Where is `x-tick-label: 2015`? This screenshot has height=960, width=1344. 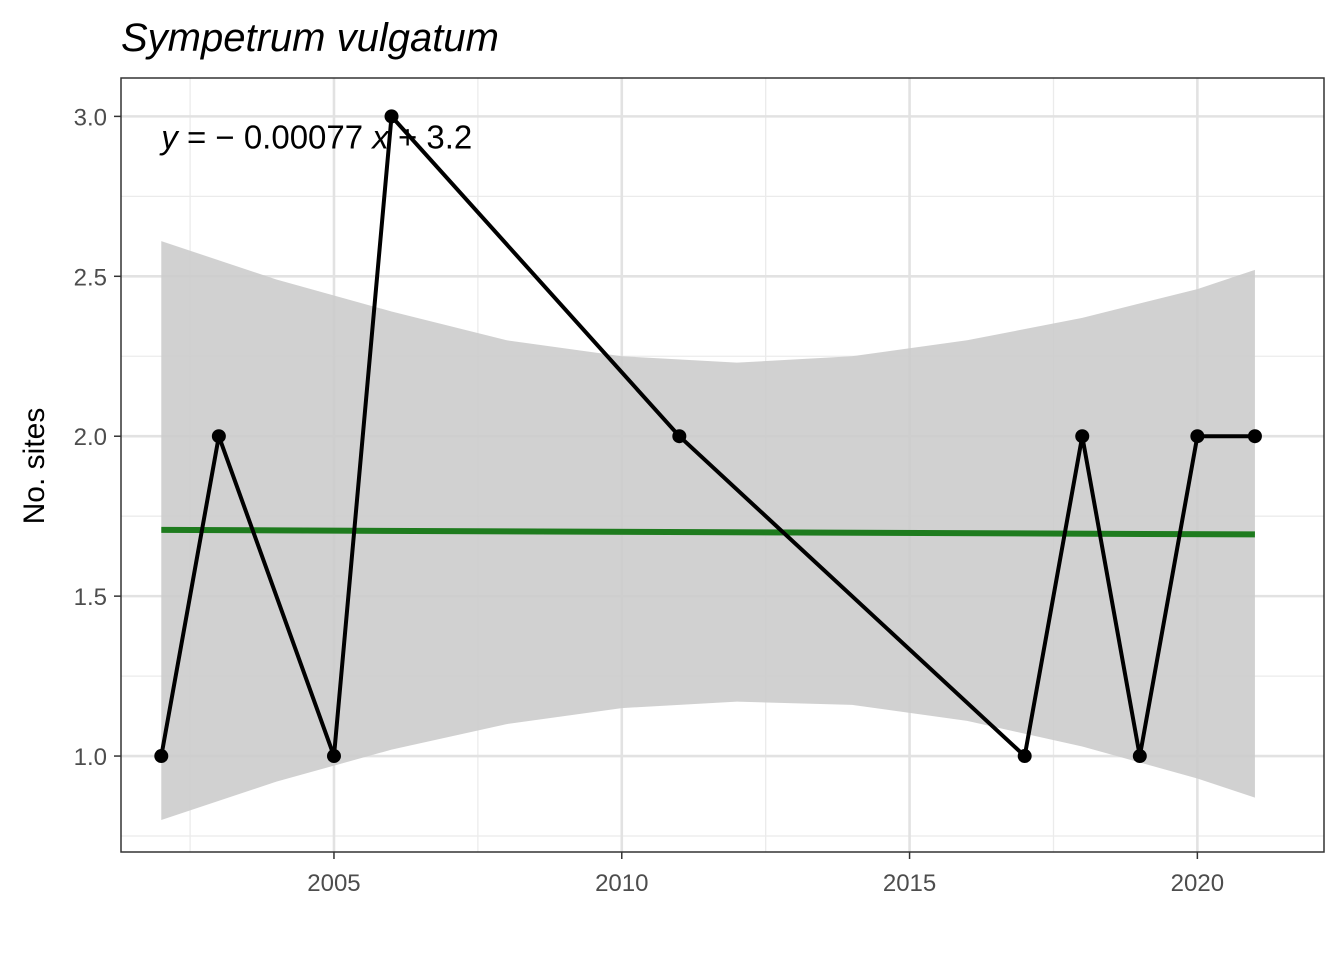 x-tick-label: 2015 is located at coordinates (909, 883).